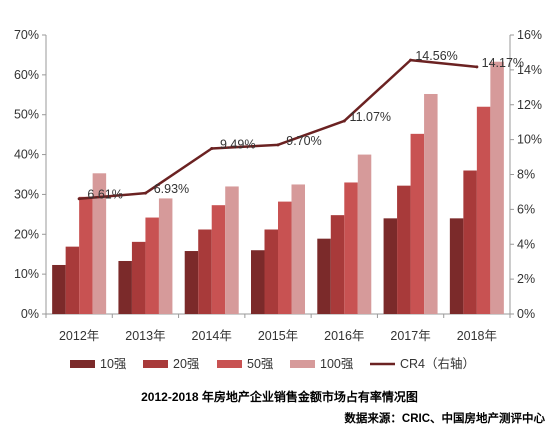  What do you see at coordinates (145, 336) in the screenshot?
I see `x-tick-label: 2013年` at bounding box center [145, 336].